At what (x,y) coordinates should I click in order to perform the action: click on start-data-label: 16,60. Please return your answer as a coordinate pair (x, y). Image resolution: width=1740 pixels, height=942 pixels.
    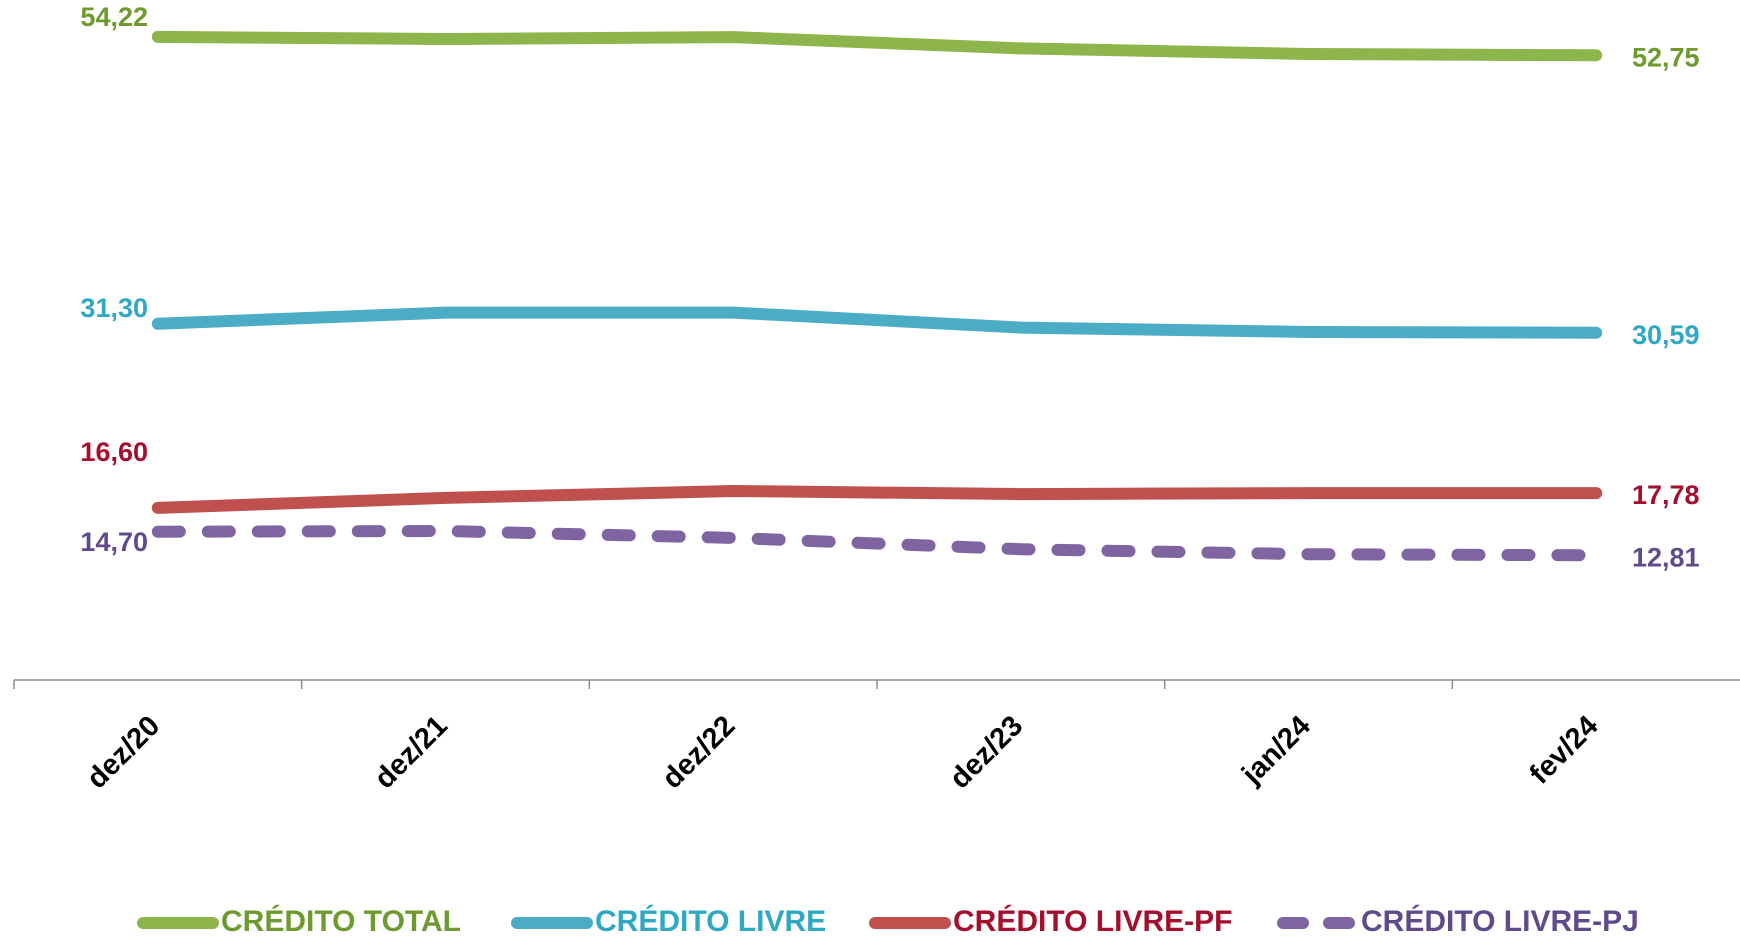
    Looking at the image, I should click on (114, 452).